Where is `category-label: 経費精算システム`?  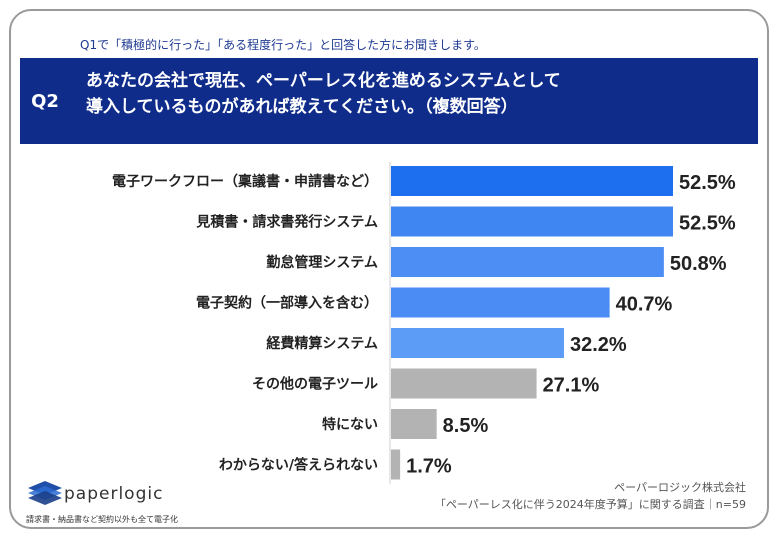
category-label: 経費精算システム is located at coordinates (322, 343).